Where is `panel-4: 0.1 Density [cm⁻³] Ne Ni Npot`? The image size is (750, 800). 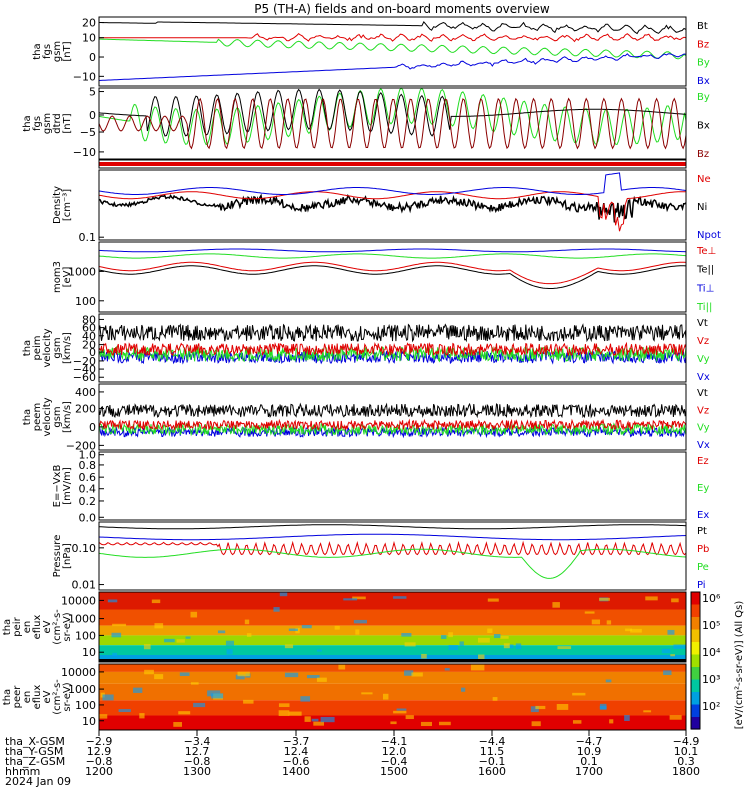
panel-4: 0.1 Density [cm⁻³] Ne Ni Npot is located at coordinates (386, 206).